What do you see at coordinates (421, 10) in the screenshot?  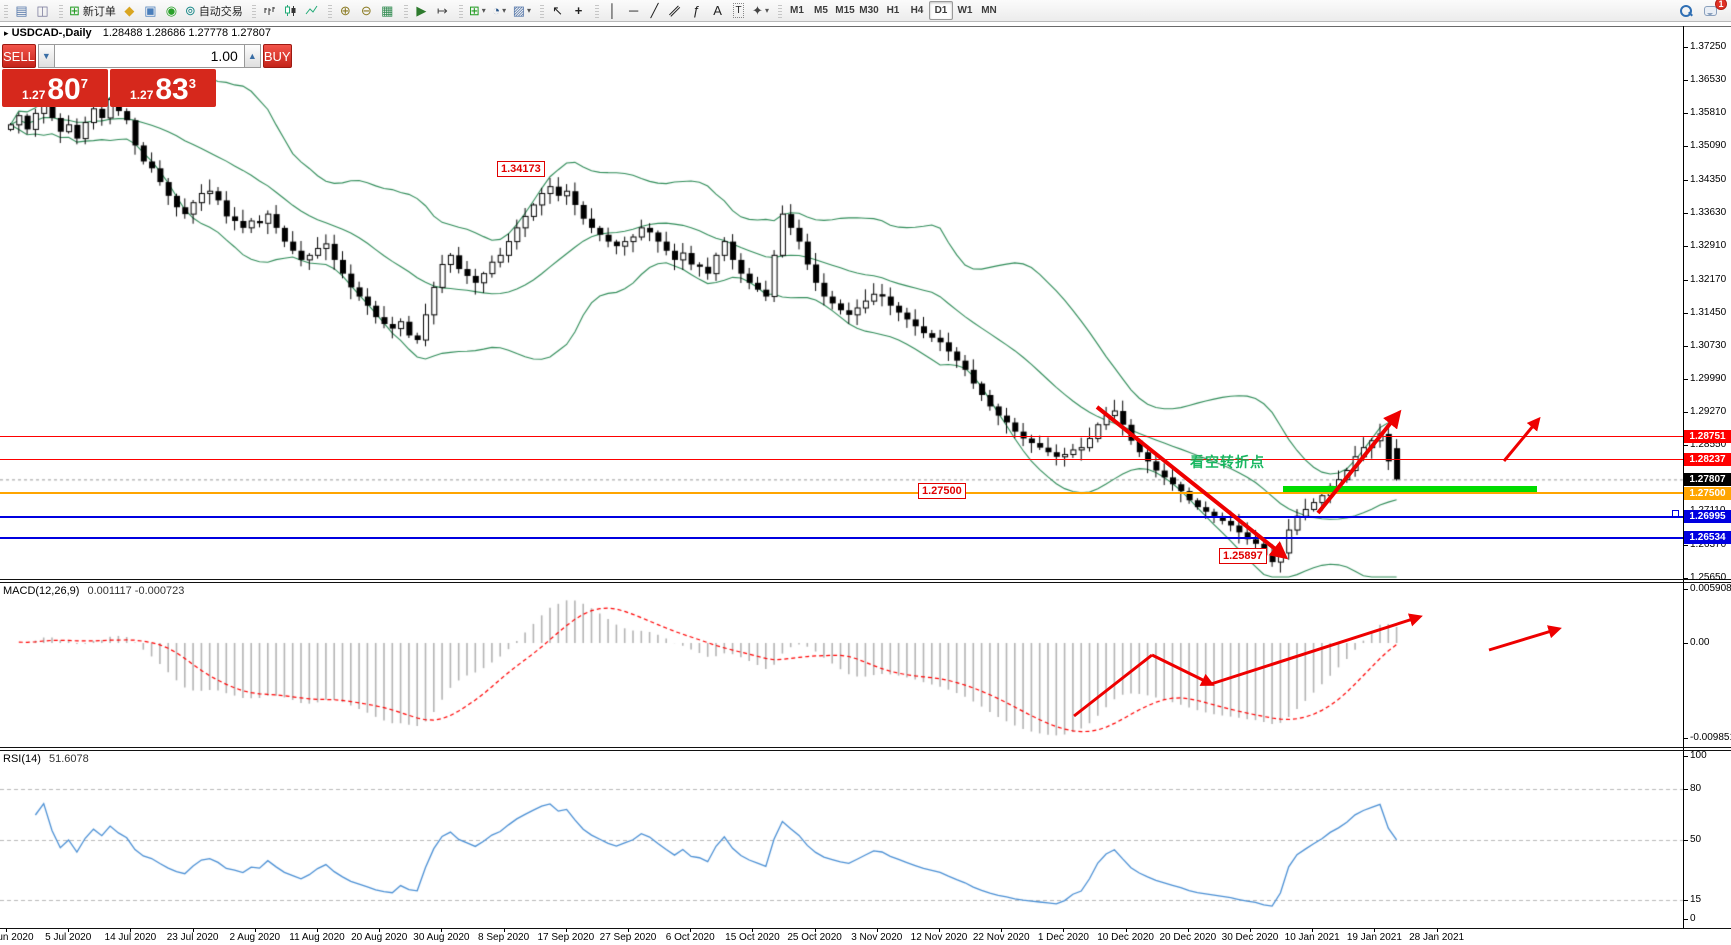 I see `auto-scroll-button: ▶` at bounding box center [421, 10].